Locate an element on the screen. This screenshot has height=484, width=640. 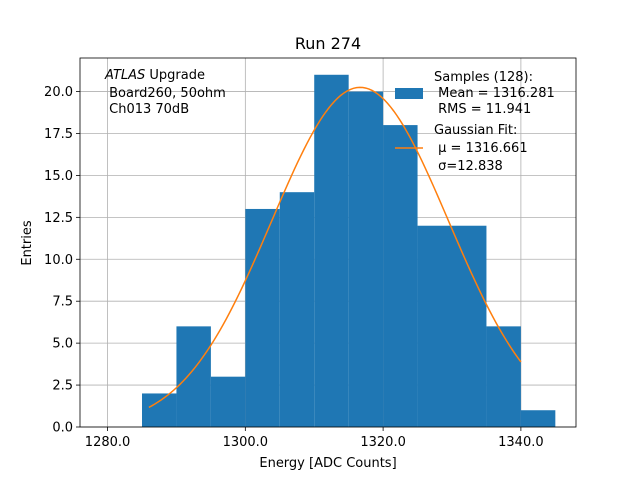
y-tick-label-0: 0.0 is located at coordinates (62, 428).